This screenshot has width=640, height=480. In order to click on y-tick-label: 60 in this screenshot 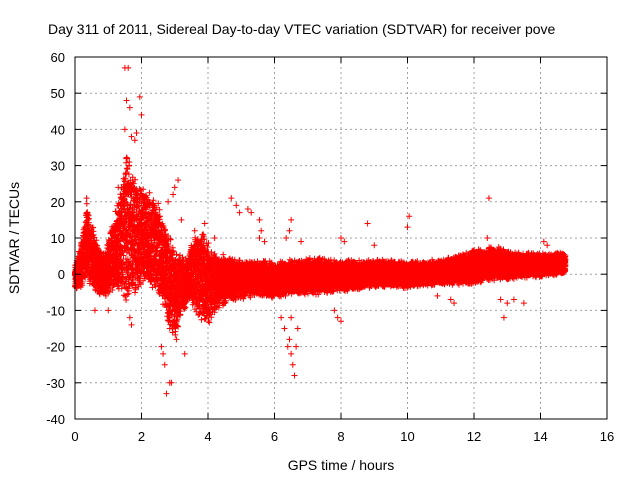, I will do `click(58, 57)`.